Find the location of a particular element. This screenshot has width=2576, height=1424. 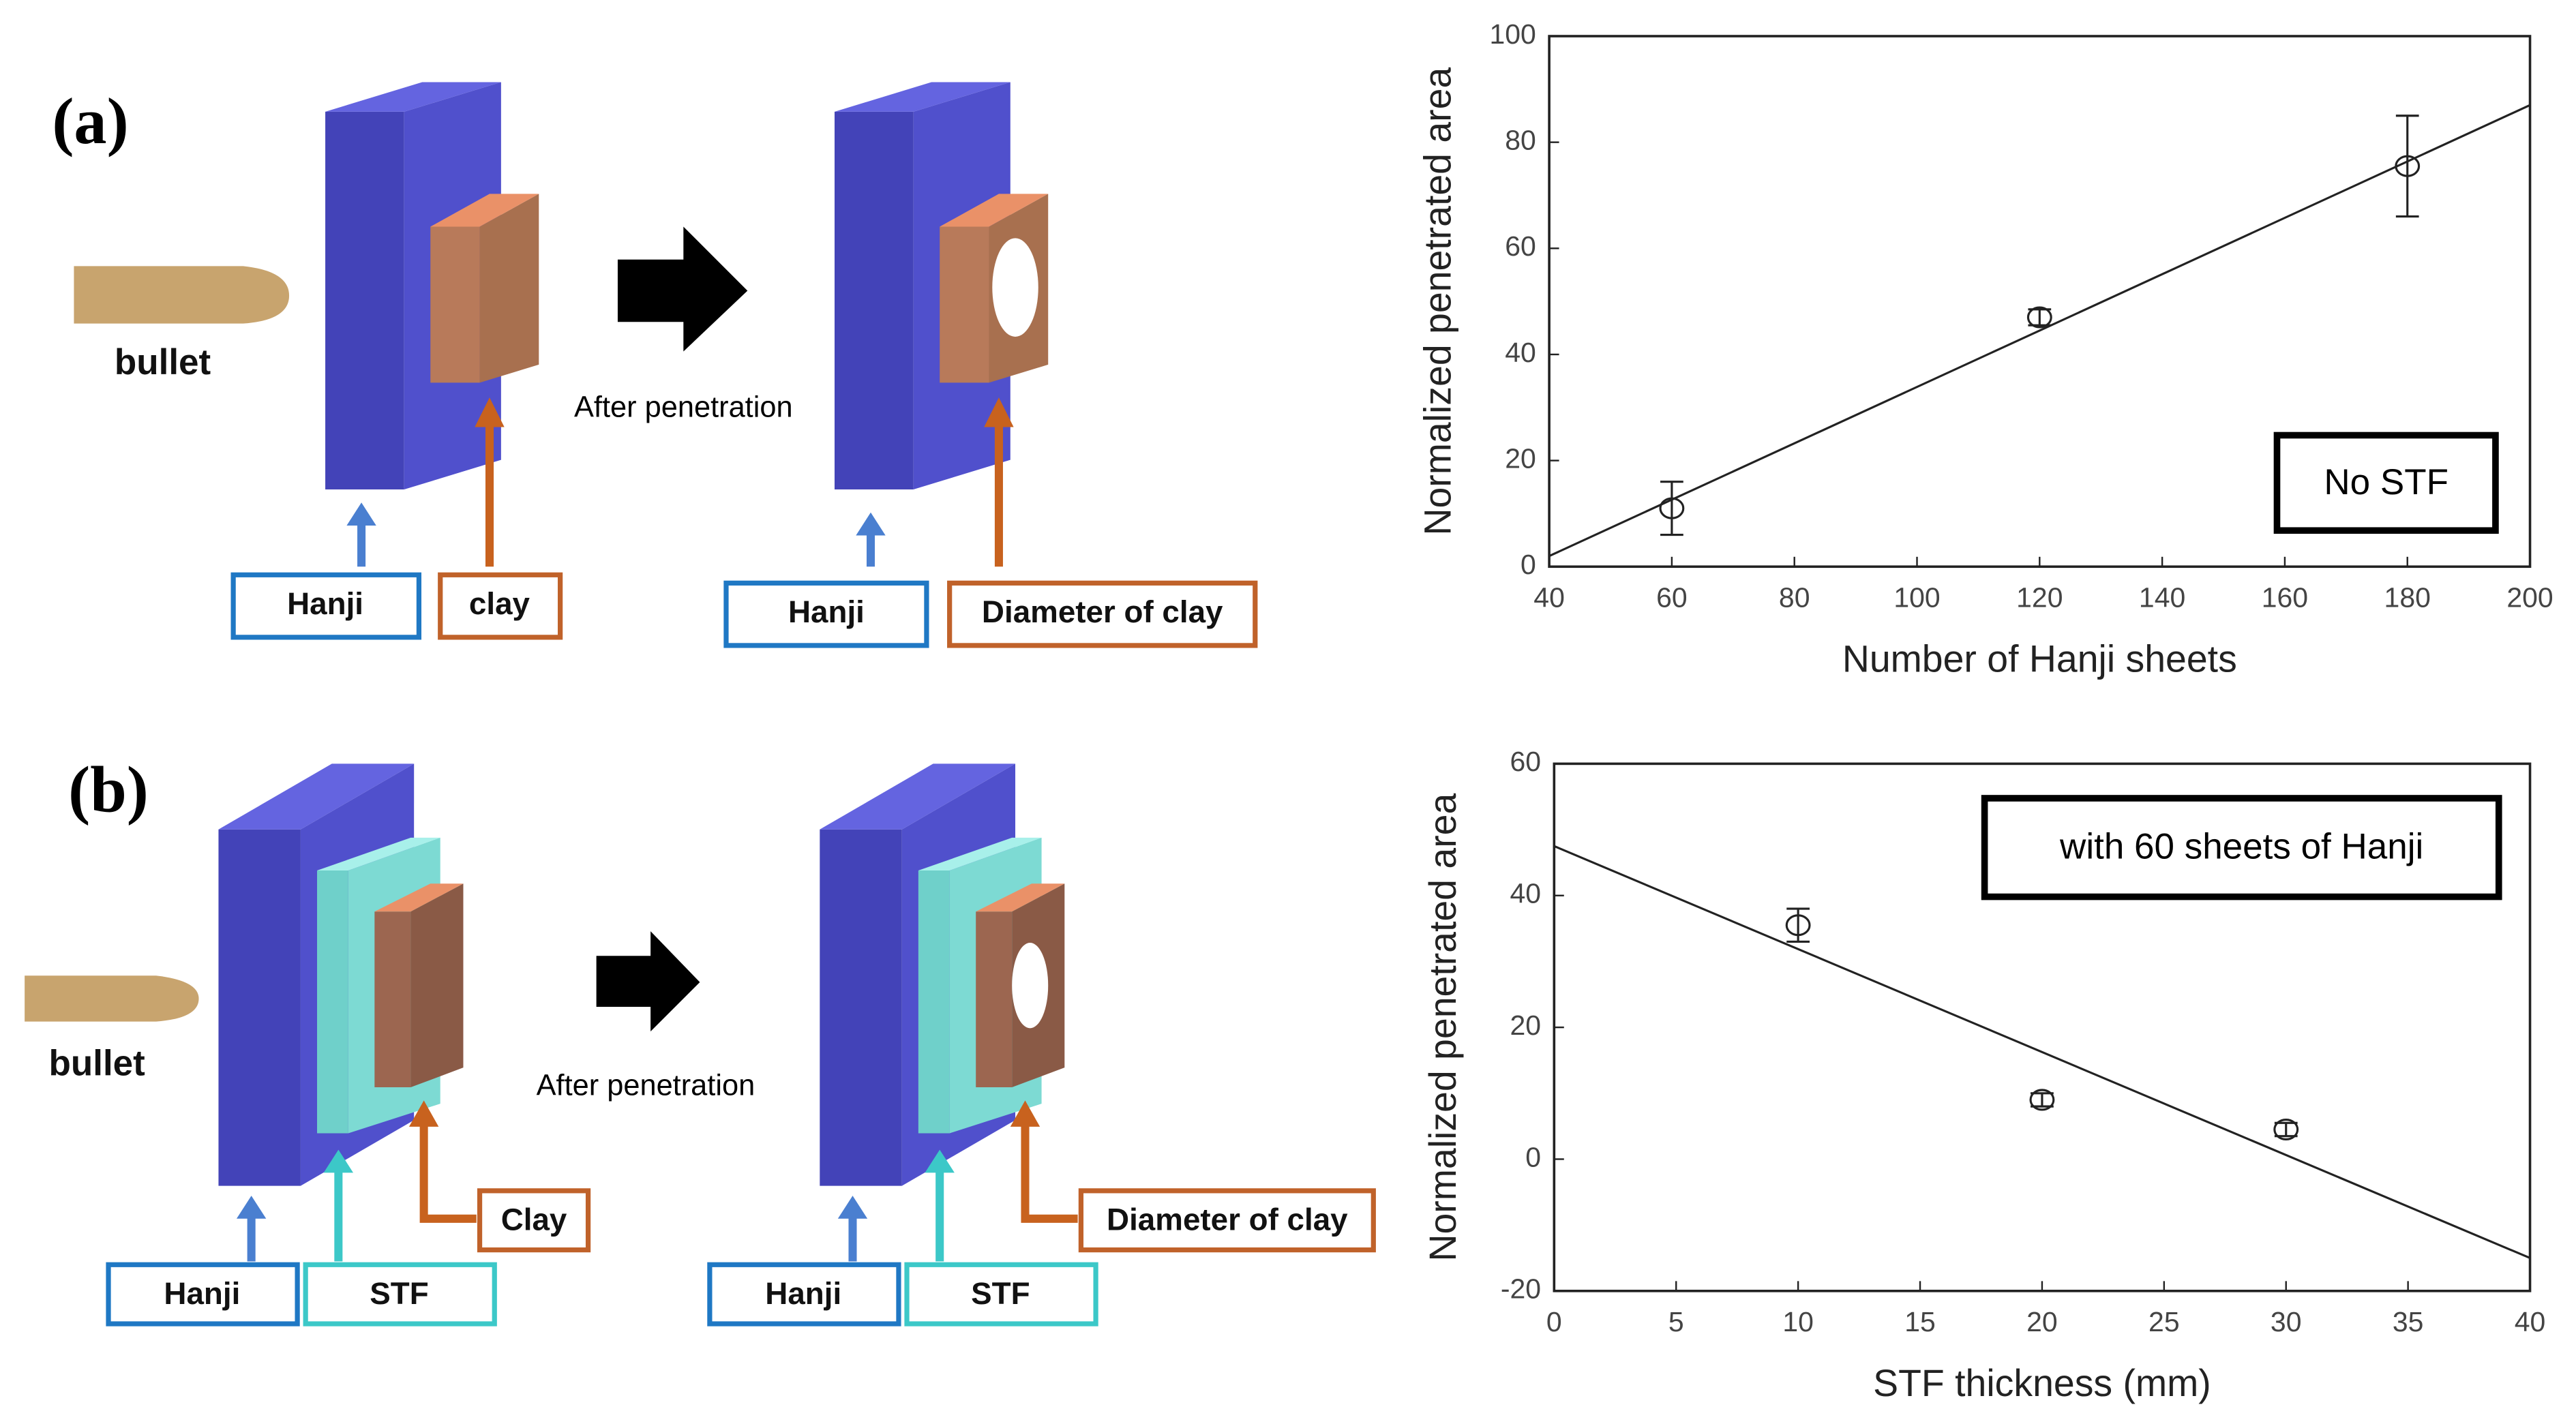

y-tick-label: 100 is located at coordinates (1513, 34).